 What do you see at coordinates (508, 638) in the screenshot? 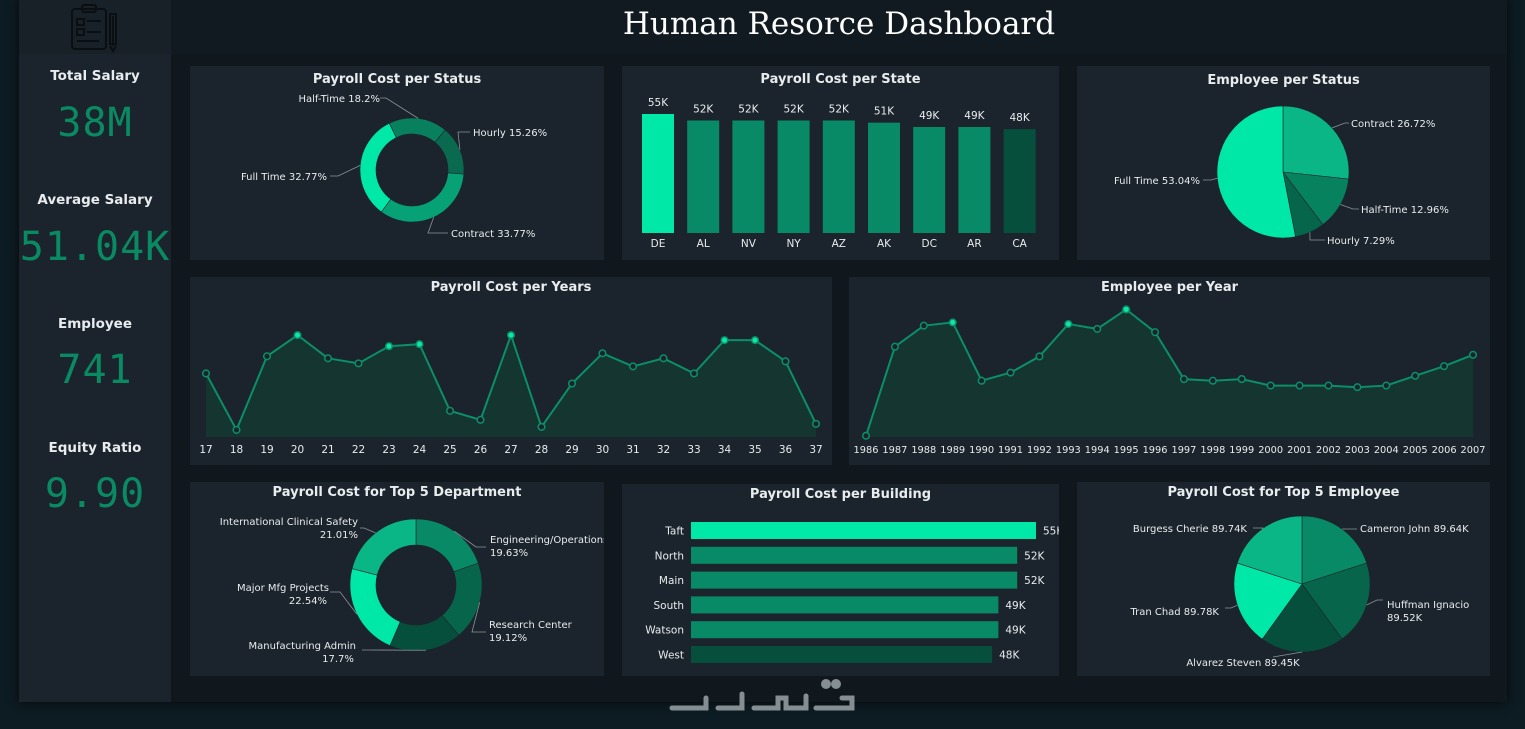
I see `slice-value: 19.12%` at bounding box center [508, 638].